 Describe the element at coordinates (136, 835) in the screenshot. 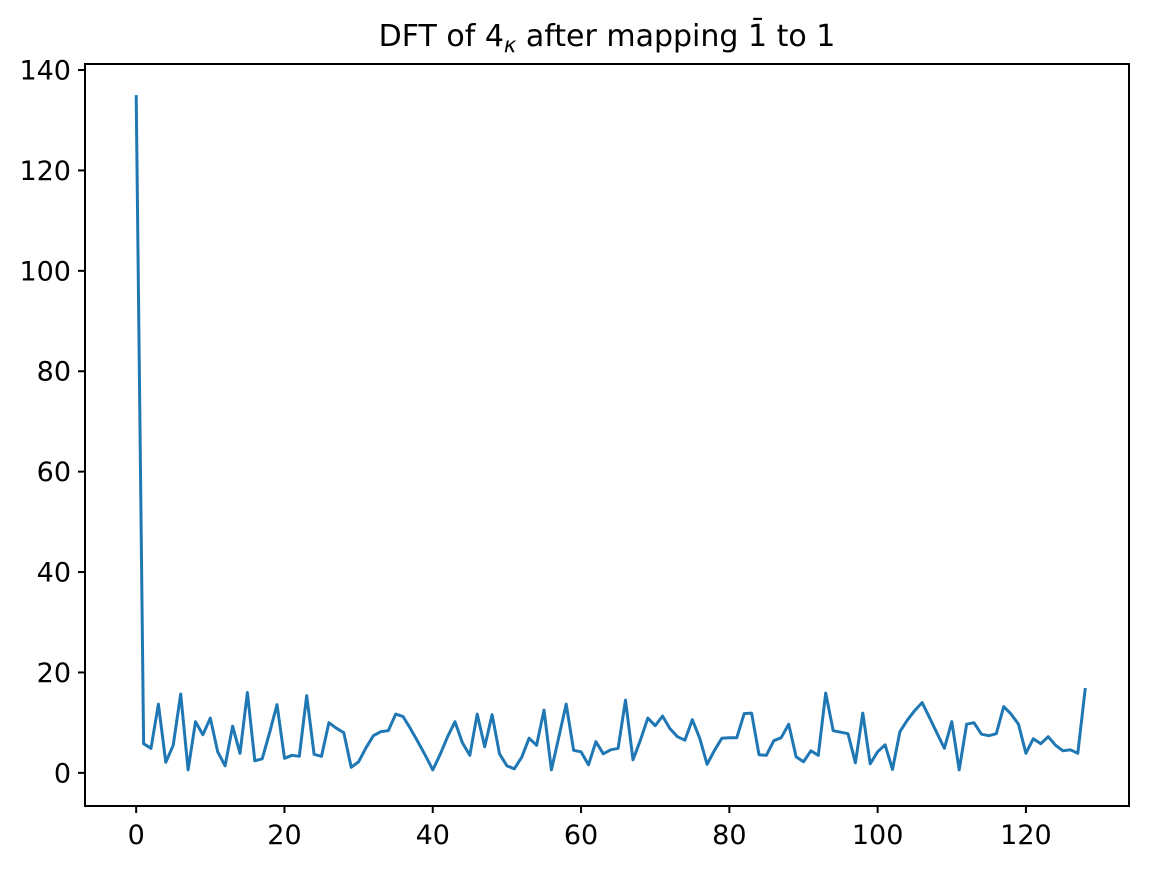

I see `x-tick-label: 0` at that location.